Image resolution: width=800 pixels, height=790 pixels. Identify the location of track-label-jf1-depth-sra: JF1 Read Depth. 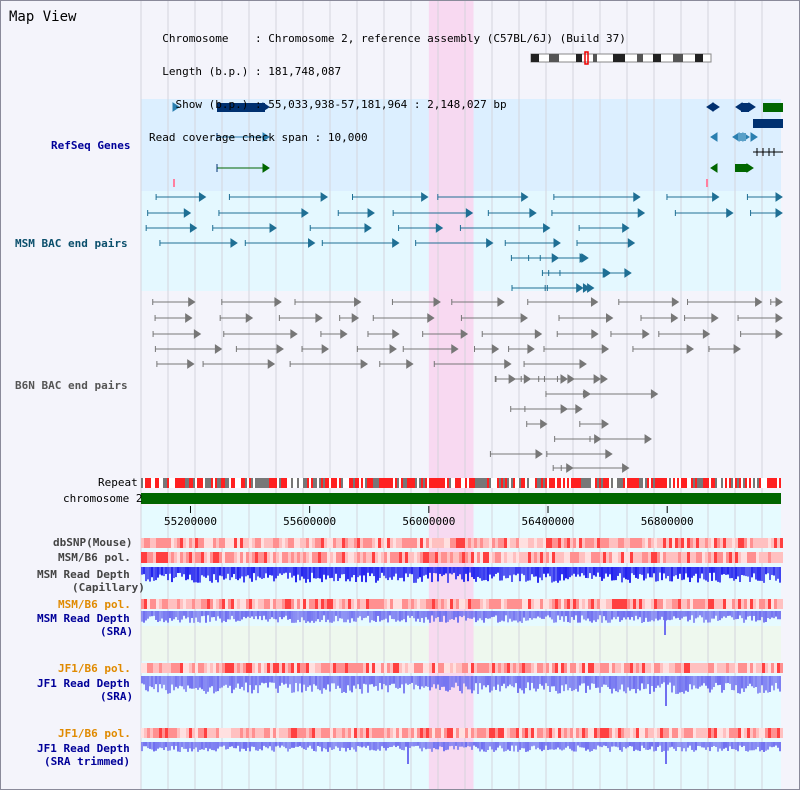
(83, 683).